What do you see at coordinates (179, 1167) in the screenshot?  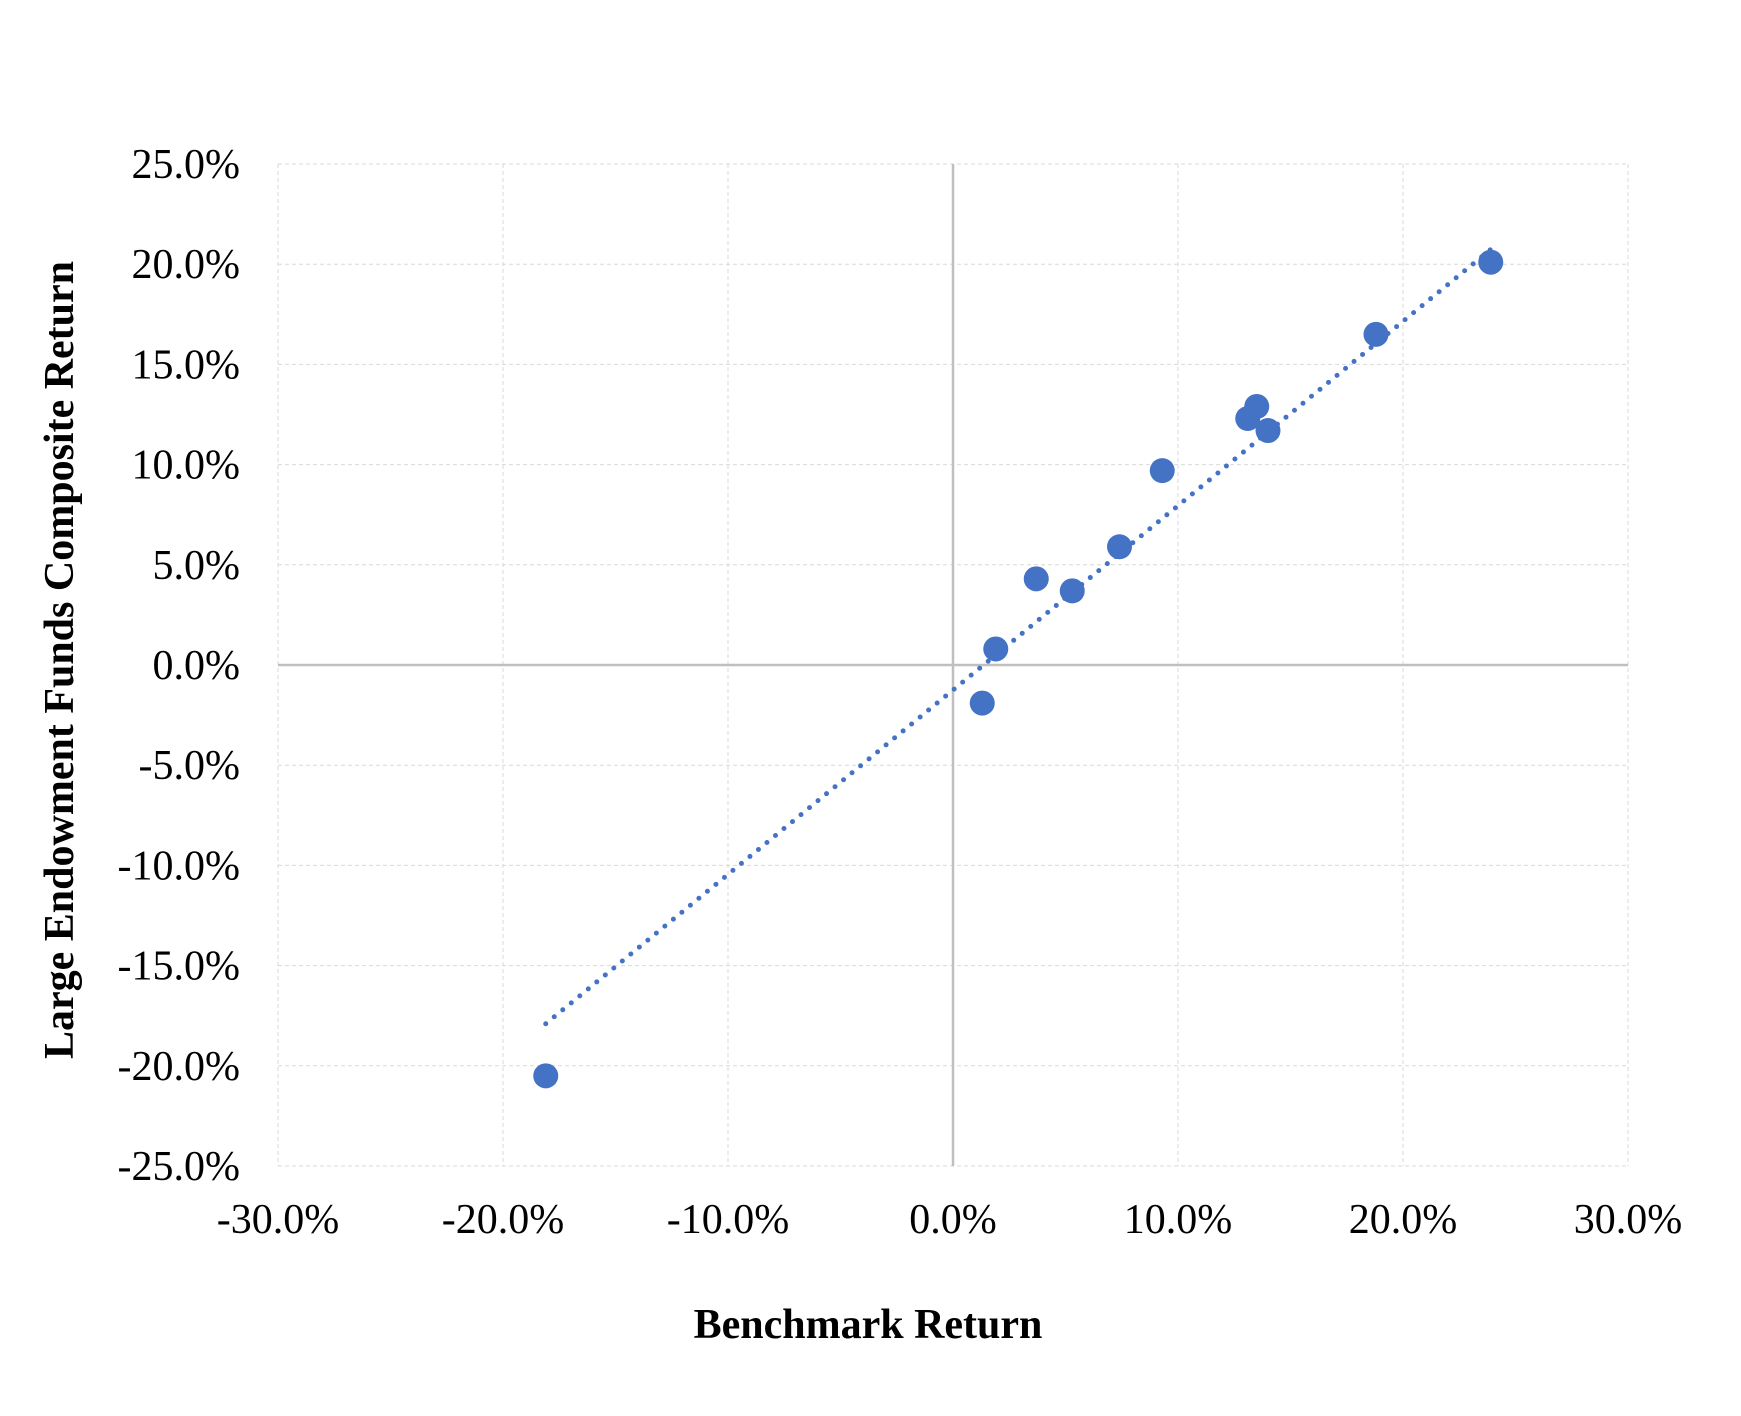 I see `y-tick-label: -25.0%` at bounding box center [179, 1167].